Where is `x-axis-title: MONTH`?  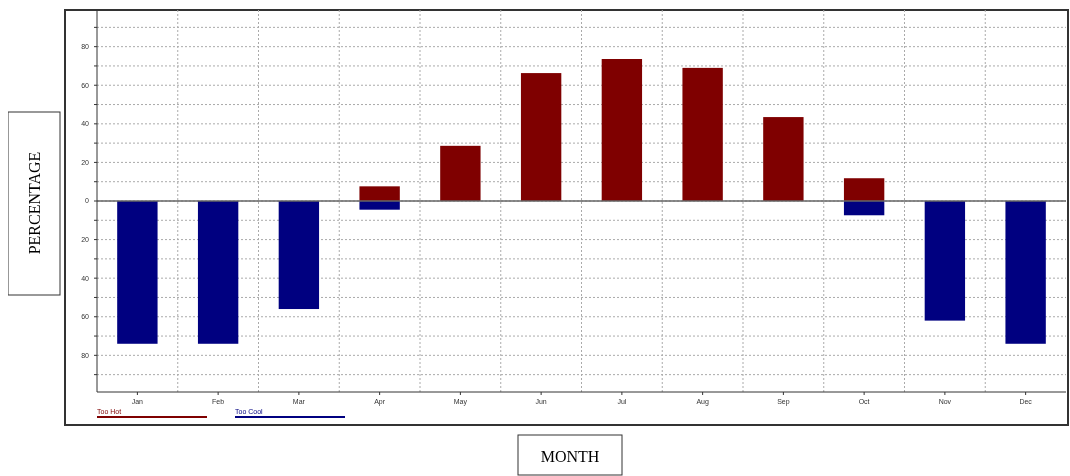 x-axis-title: MONTH is located at coordinates (570, 456).